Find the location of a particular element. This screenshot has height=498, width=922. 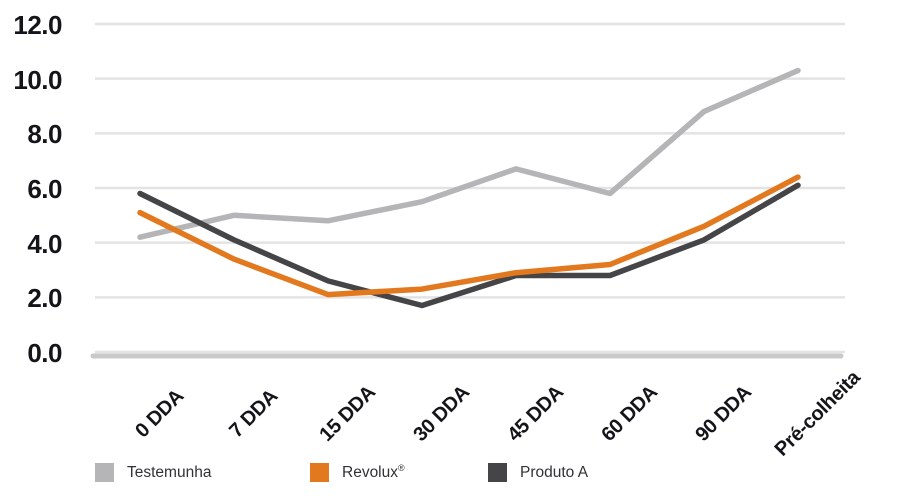

y-axis-label: 8.0 is located at coordinates (44, 134).